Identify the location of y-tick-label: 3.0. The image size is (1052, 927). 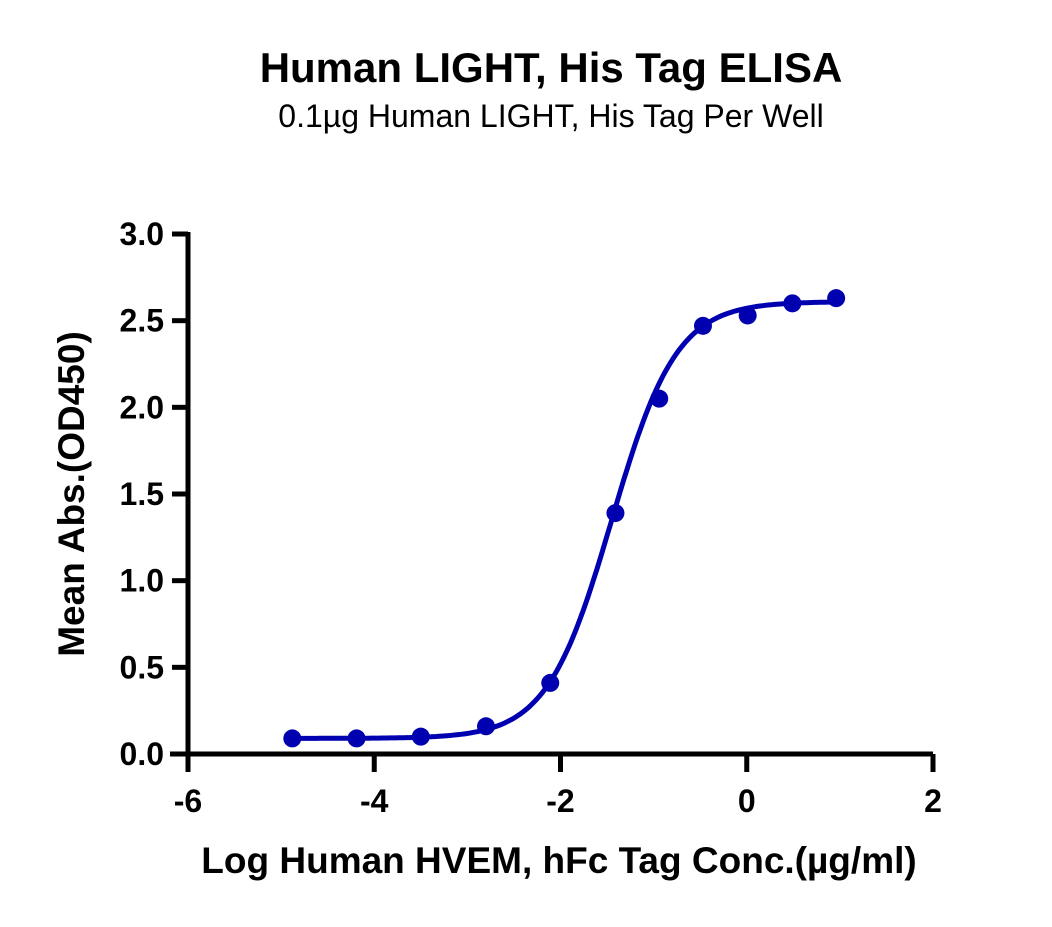
(142, 234).